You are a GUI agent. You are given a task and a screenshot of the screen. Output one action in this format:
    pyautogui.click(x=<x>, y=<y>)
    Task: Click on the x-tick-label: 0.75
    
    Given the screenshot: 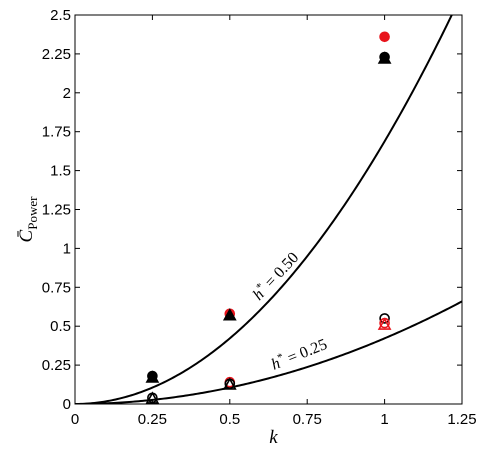 What is the action you would take?
    pyautogui.click(x=307, y=419)
    